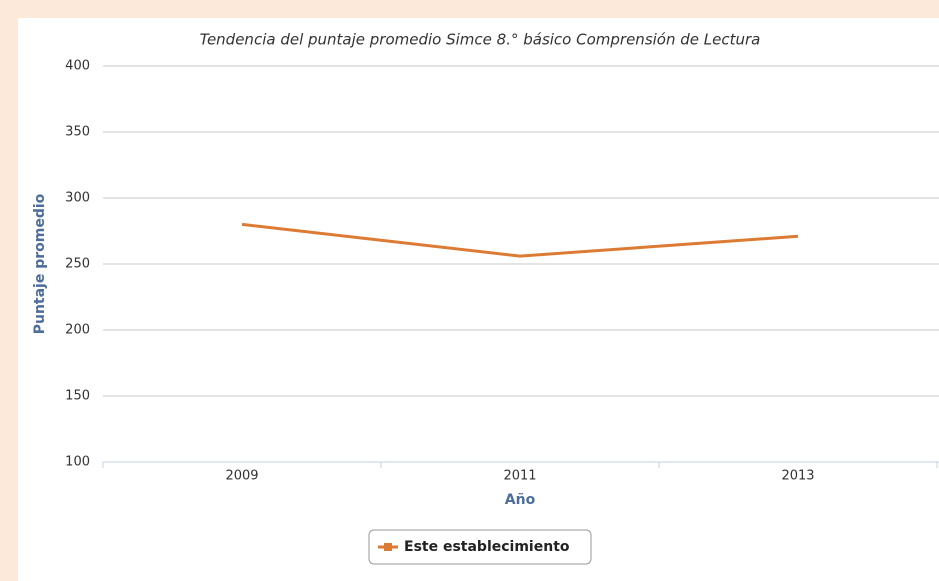 This screenshot has width=939, height=581. I want to click on y-axis-title: Puntaje promedio, so click(40, 263).